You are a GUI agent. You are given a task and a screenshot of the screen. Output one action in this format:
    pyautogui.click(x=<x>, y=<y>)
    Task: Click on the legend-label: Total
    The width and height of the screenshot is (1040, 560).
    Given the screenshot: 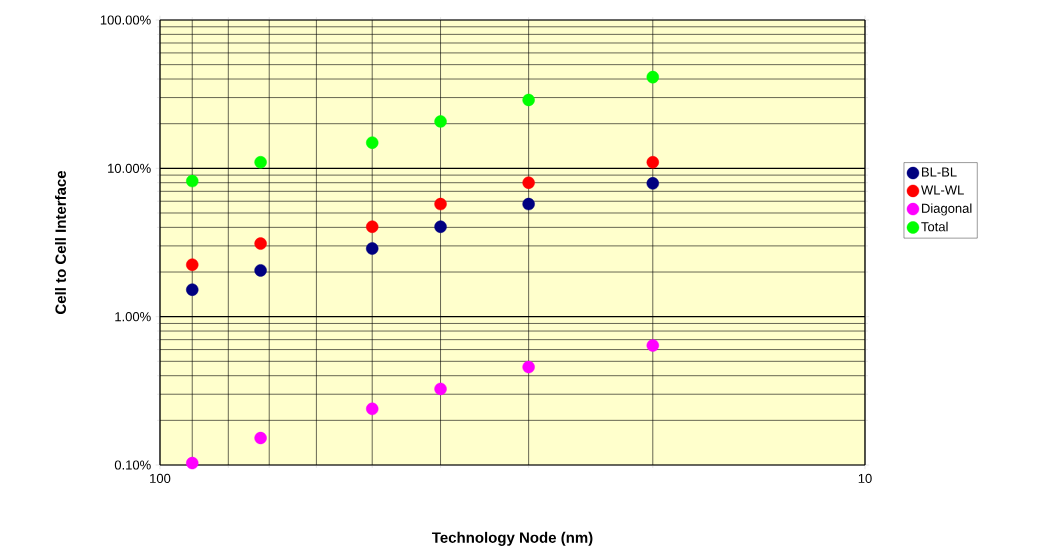 What is the action you would take?
    pyautogui.click(x=934, y=226)
    